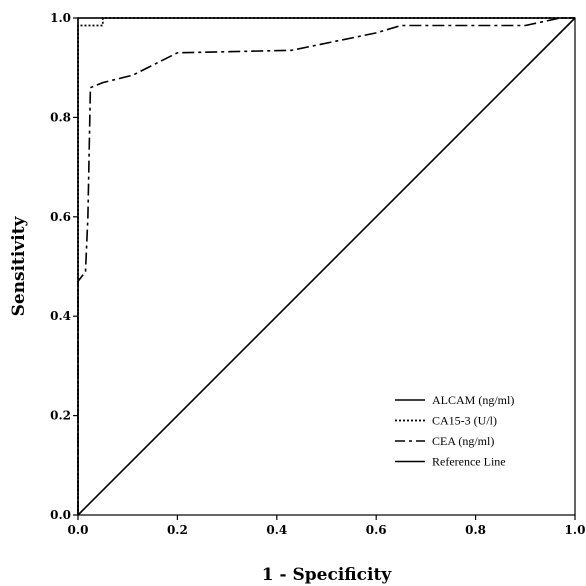 Image resolution: width=586 pixels, height=586 pixels. I want to click on legend-label-0: ALCAM (ng/ml), so click(473, 400).